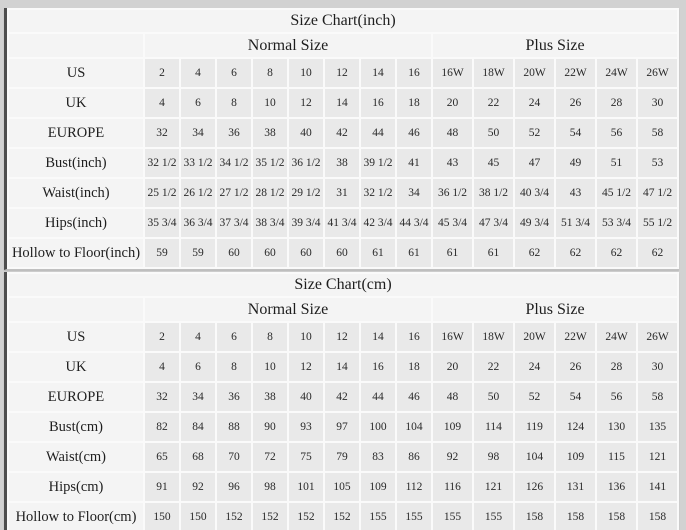 The height and width of the screenshot is (530, 686). What do you see at coordinates (493, 73) in the screenshot?
I see `table-cell: 18W` at bounding box center [493, 73].